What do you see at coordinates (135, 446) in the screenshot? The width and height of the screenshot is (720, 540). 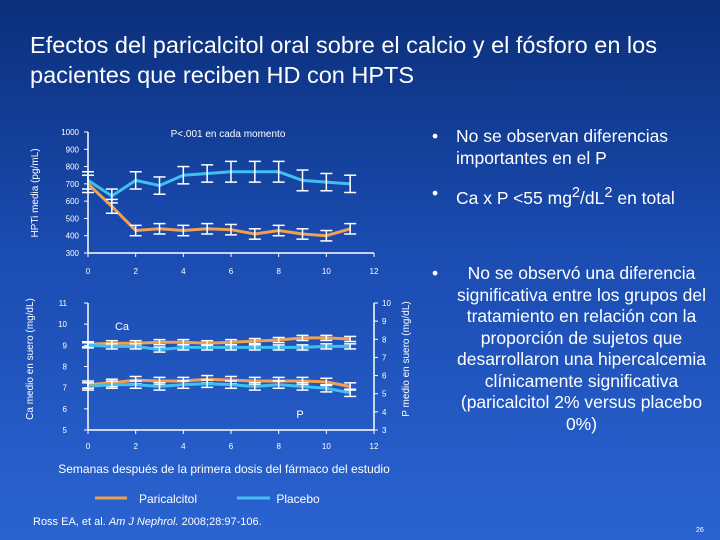 I see `ca-x-tick-label: 2` at bounding box center [135, 446].